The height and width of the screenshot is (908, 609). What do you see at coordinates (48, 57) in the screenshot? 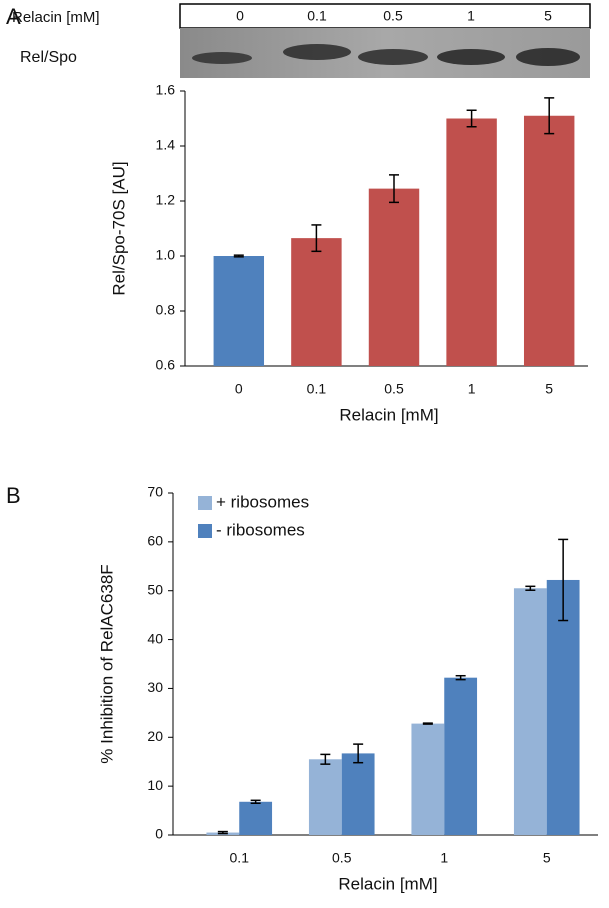
I see `blot-row-label: Rel/Spo` at bounding box center [48, 57].